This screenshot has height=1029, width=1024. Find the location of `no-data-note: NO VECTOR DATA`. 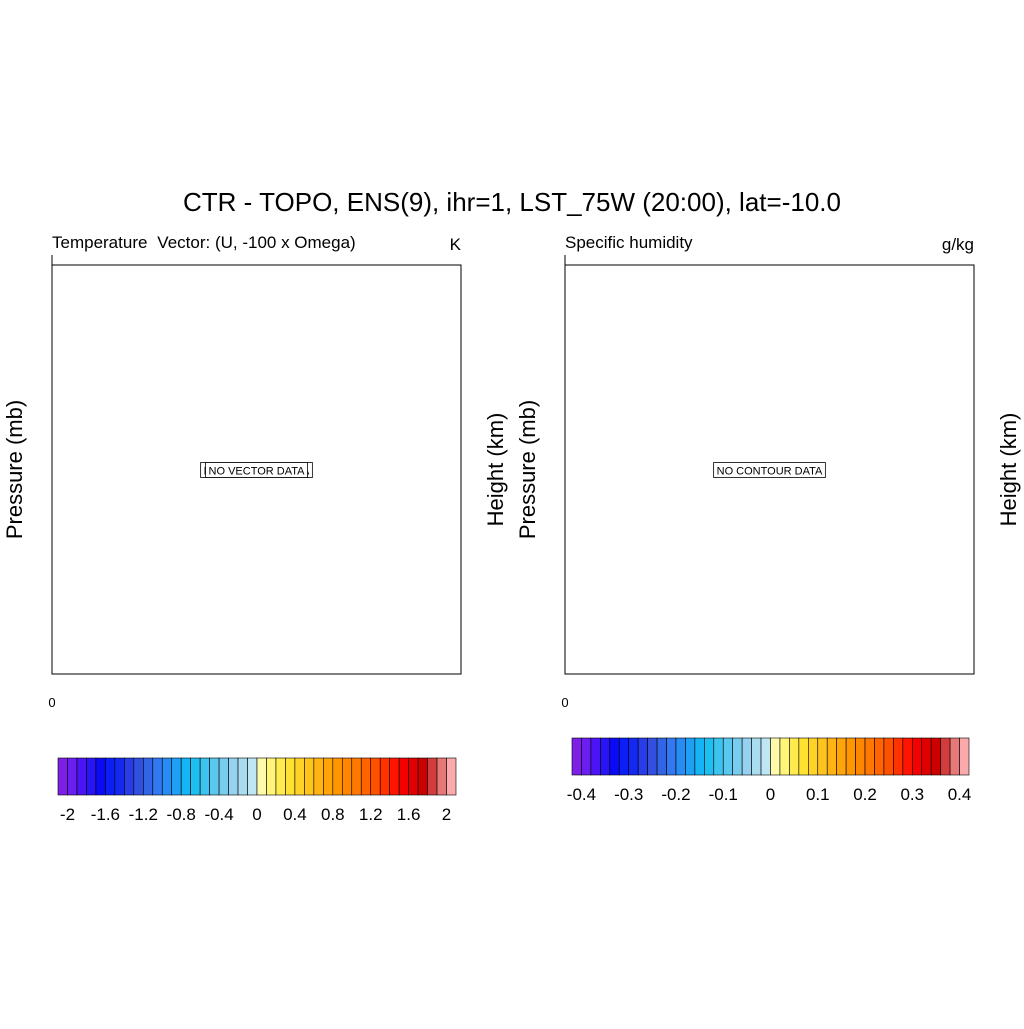

no-data-note: NO VECTOR DATA is located at coordinates (256, 470).